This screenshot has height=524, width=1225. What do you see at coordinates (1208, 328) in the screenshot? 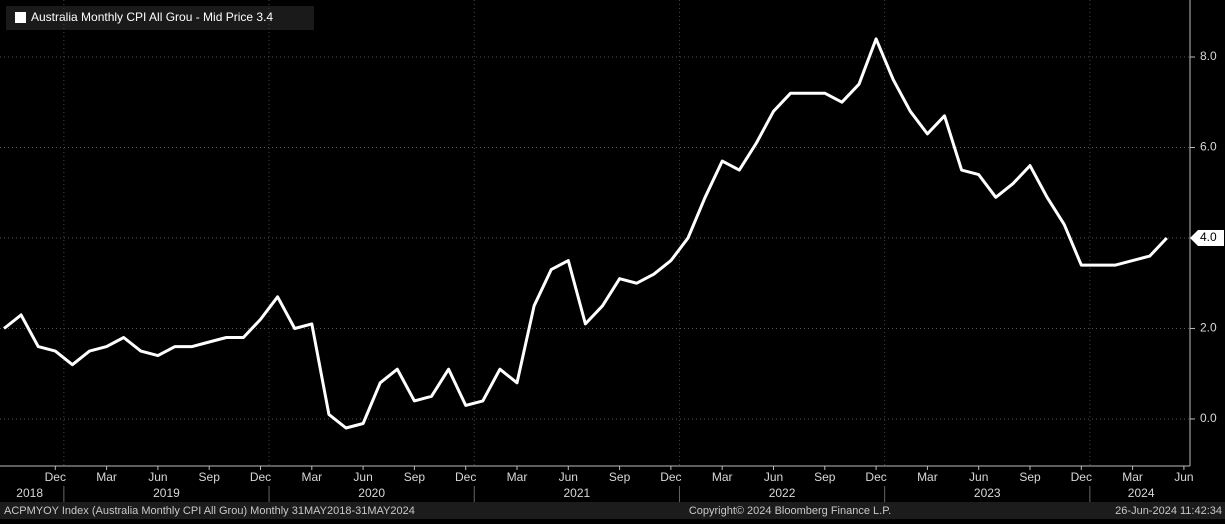
I see `y-tick-label: 2.0` at bounding box center [1208, 328].